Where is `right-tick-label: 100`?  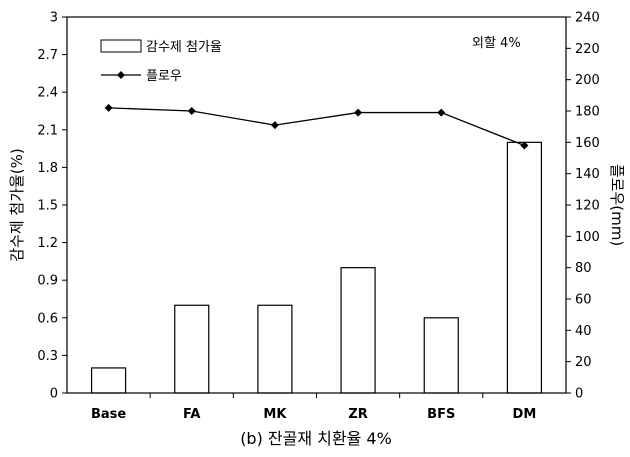
right-tick-label: 100 is located at coordinates (587, 237).